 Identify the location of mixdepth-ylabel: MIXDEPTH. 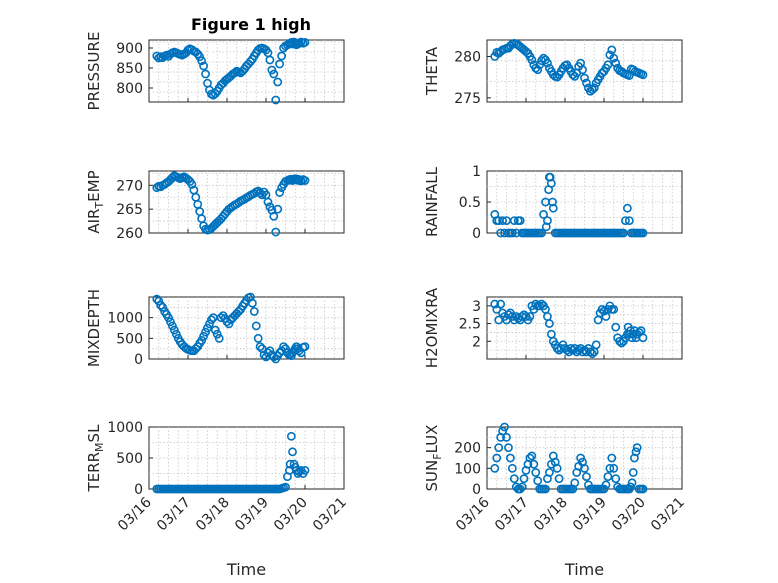
(94, 328).